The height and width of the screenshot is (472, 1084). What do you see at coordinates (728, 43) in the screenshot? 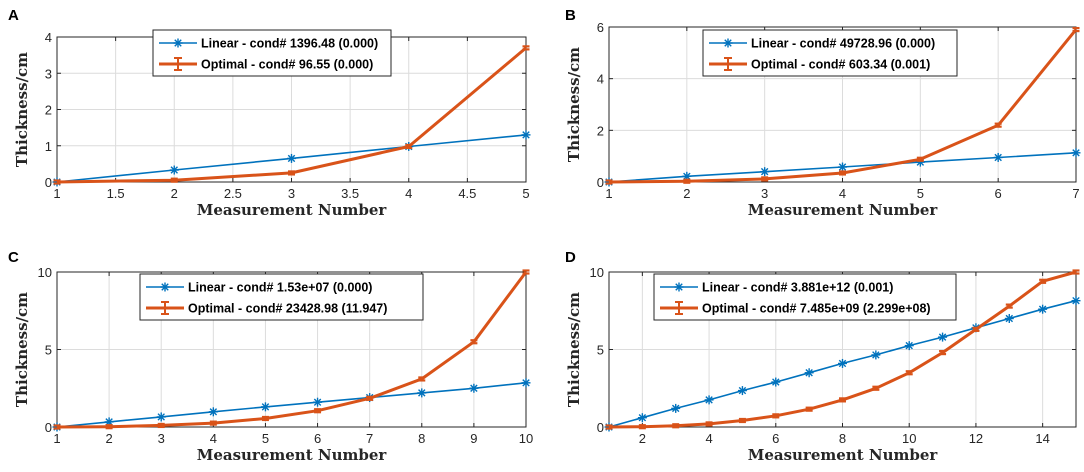
I see `panel-b-legend-linear-marker` at bounding box center [728, 43].